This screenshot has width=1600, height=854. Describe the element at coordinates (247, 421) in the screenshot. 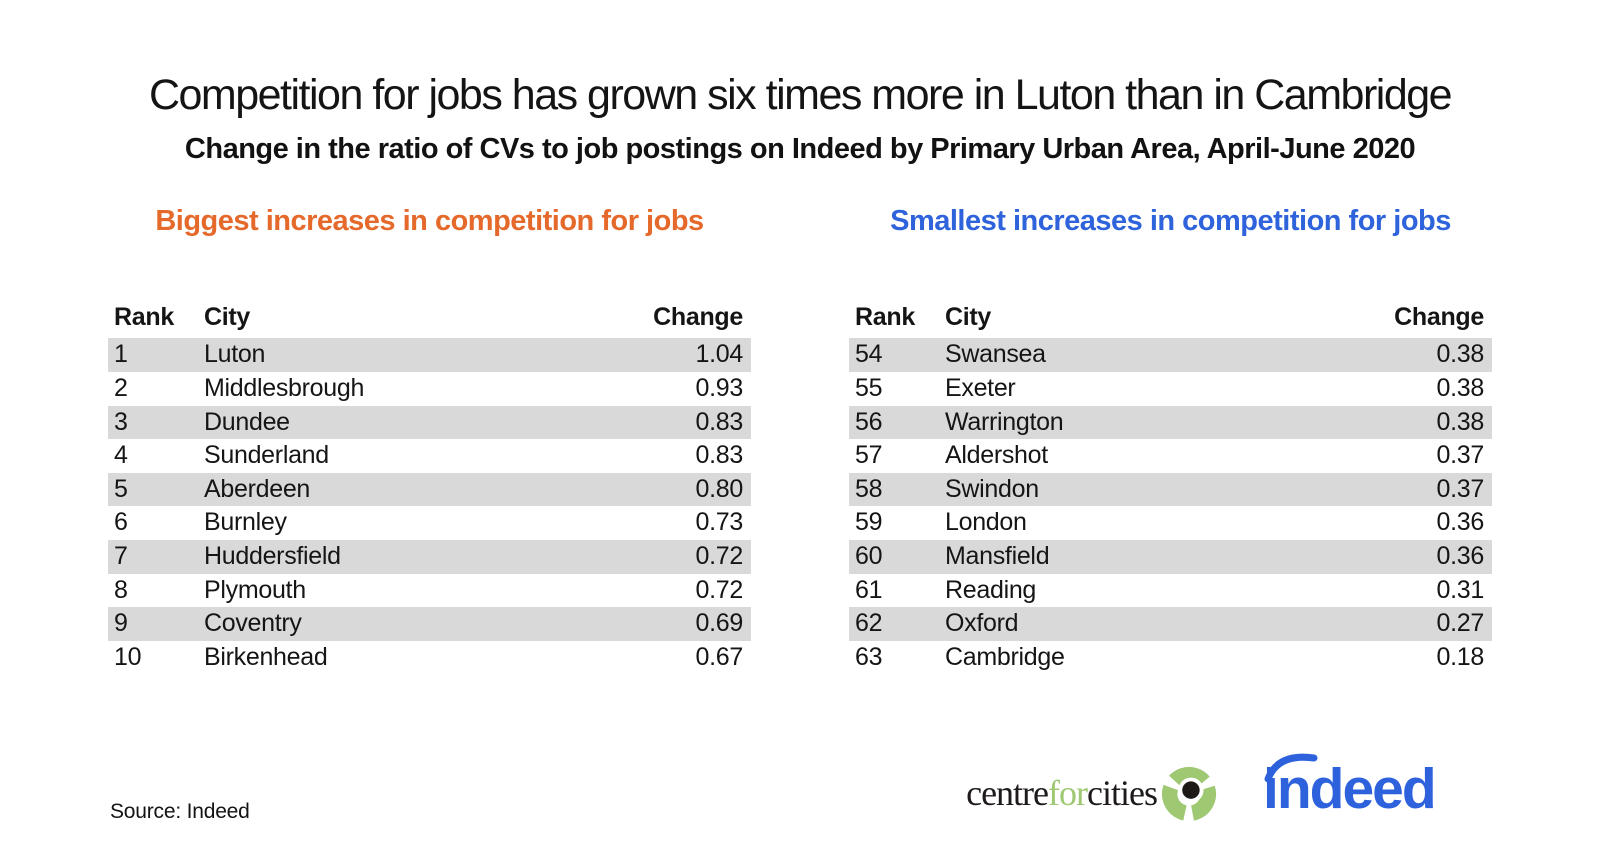

I see `city-cell: Dundee` at that location.